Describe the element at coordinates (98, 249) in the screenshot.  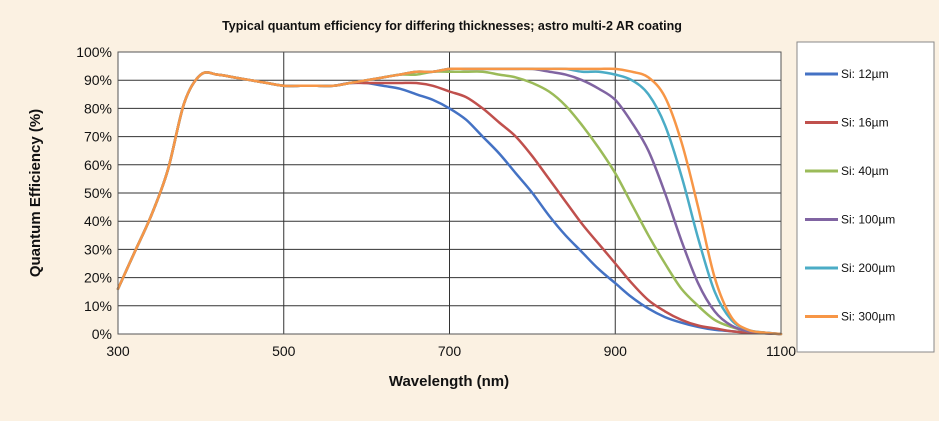
I see `y-tick-label: 30%` at that location.